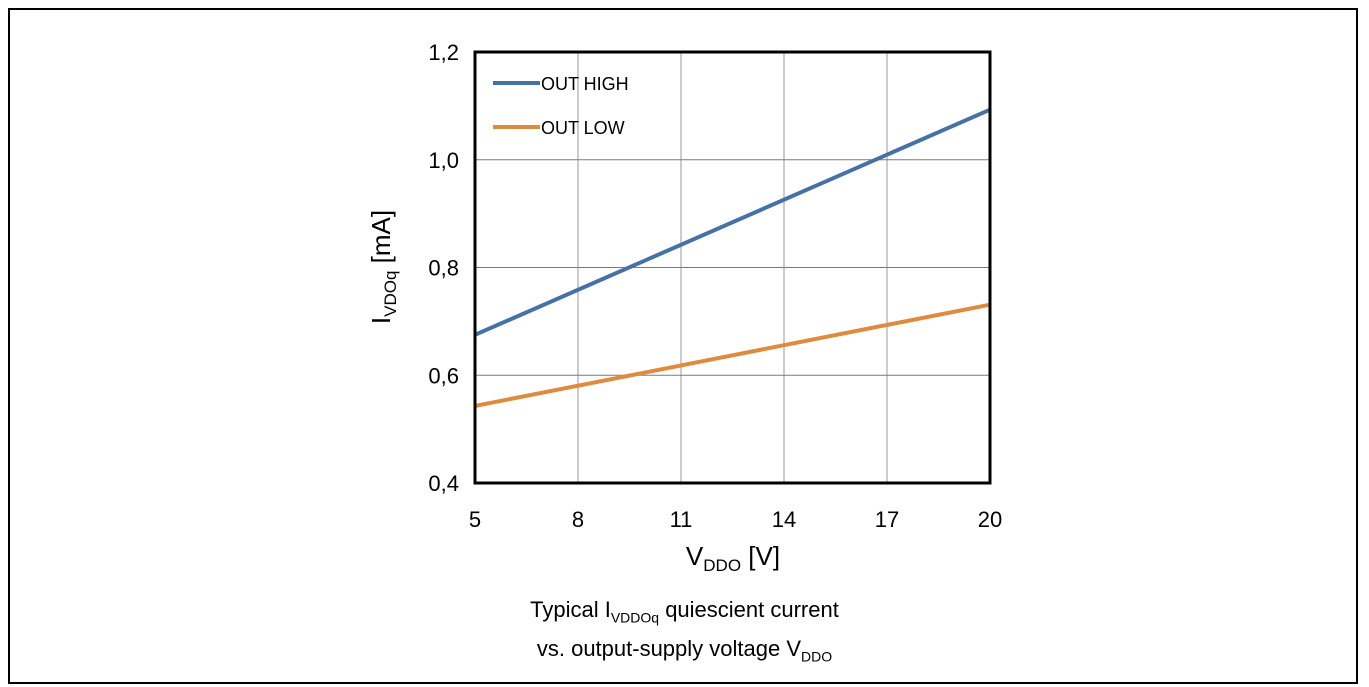 This screenshot has height=687, width=1369. I want to click on x-tick-label: 5, so click(475, 519).